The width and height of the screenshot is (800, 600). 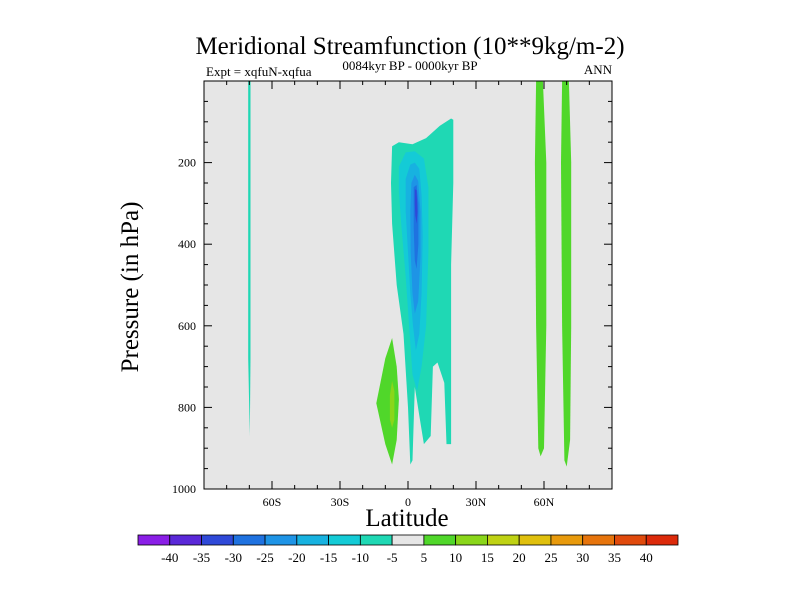 What do you see at coordinates (424, 557) in the screenshot?
I see `colorbar-label: 5` at bounding box center [424, 557].